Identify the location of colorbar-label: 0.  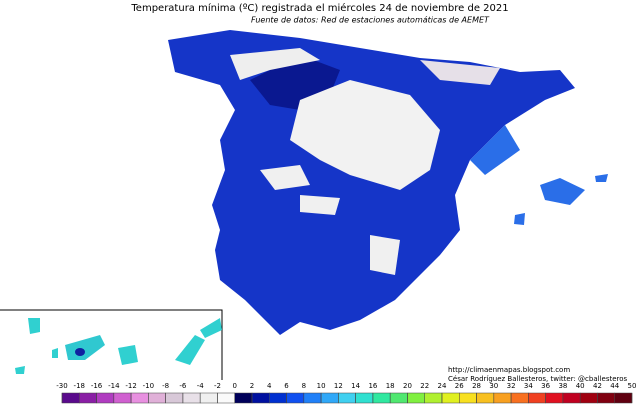
(234, 386).